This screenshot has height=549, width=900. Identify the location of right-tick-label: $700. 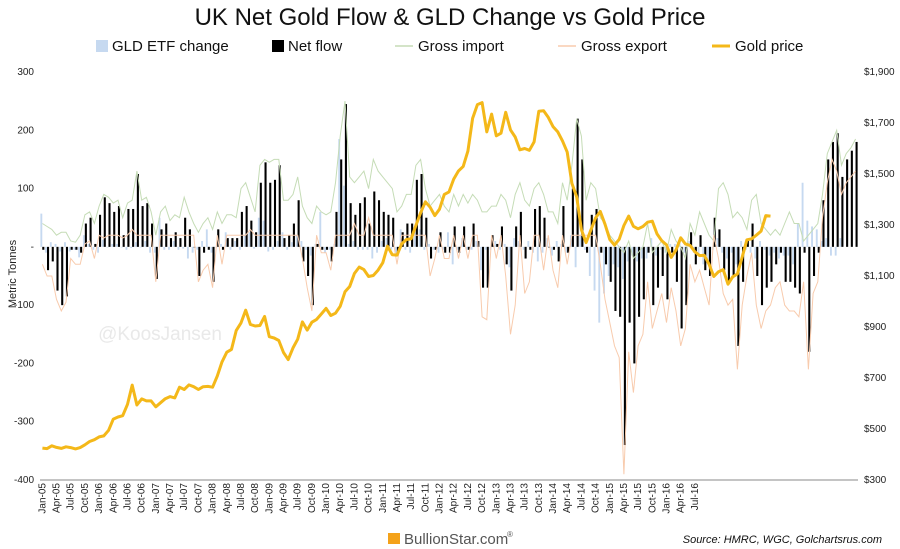
(875, 378).